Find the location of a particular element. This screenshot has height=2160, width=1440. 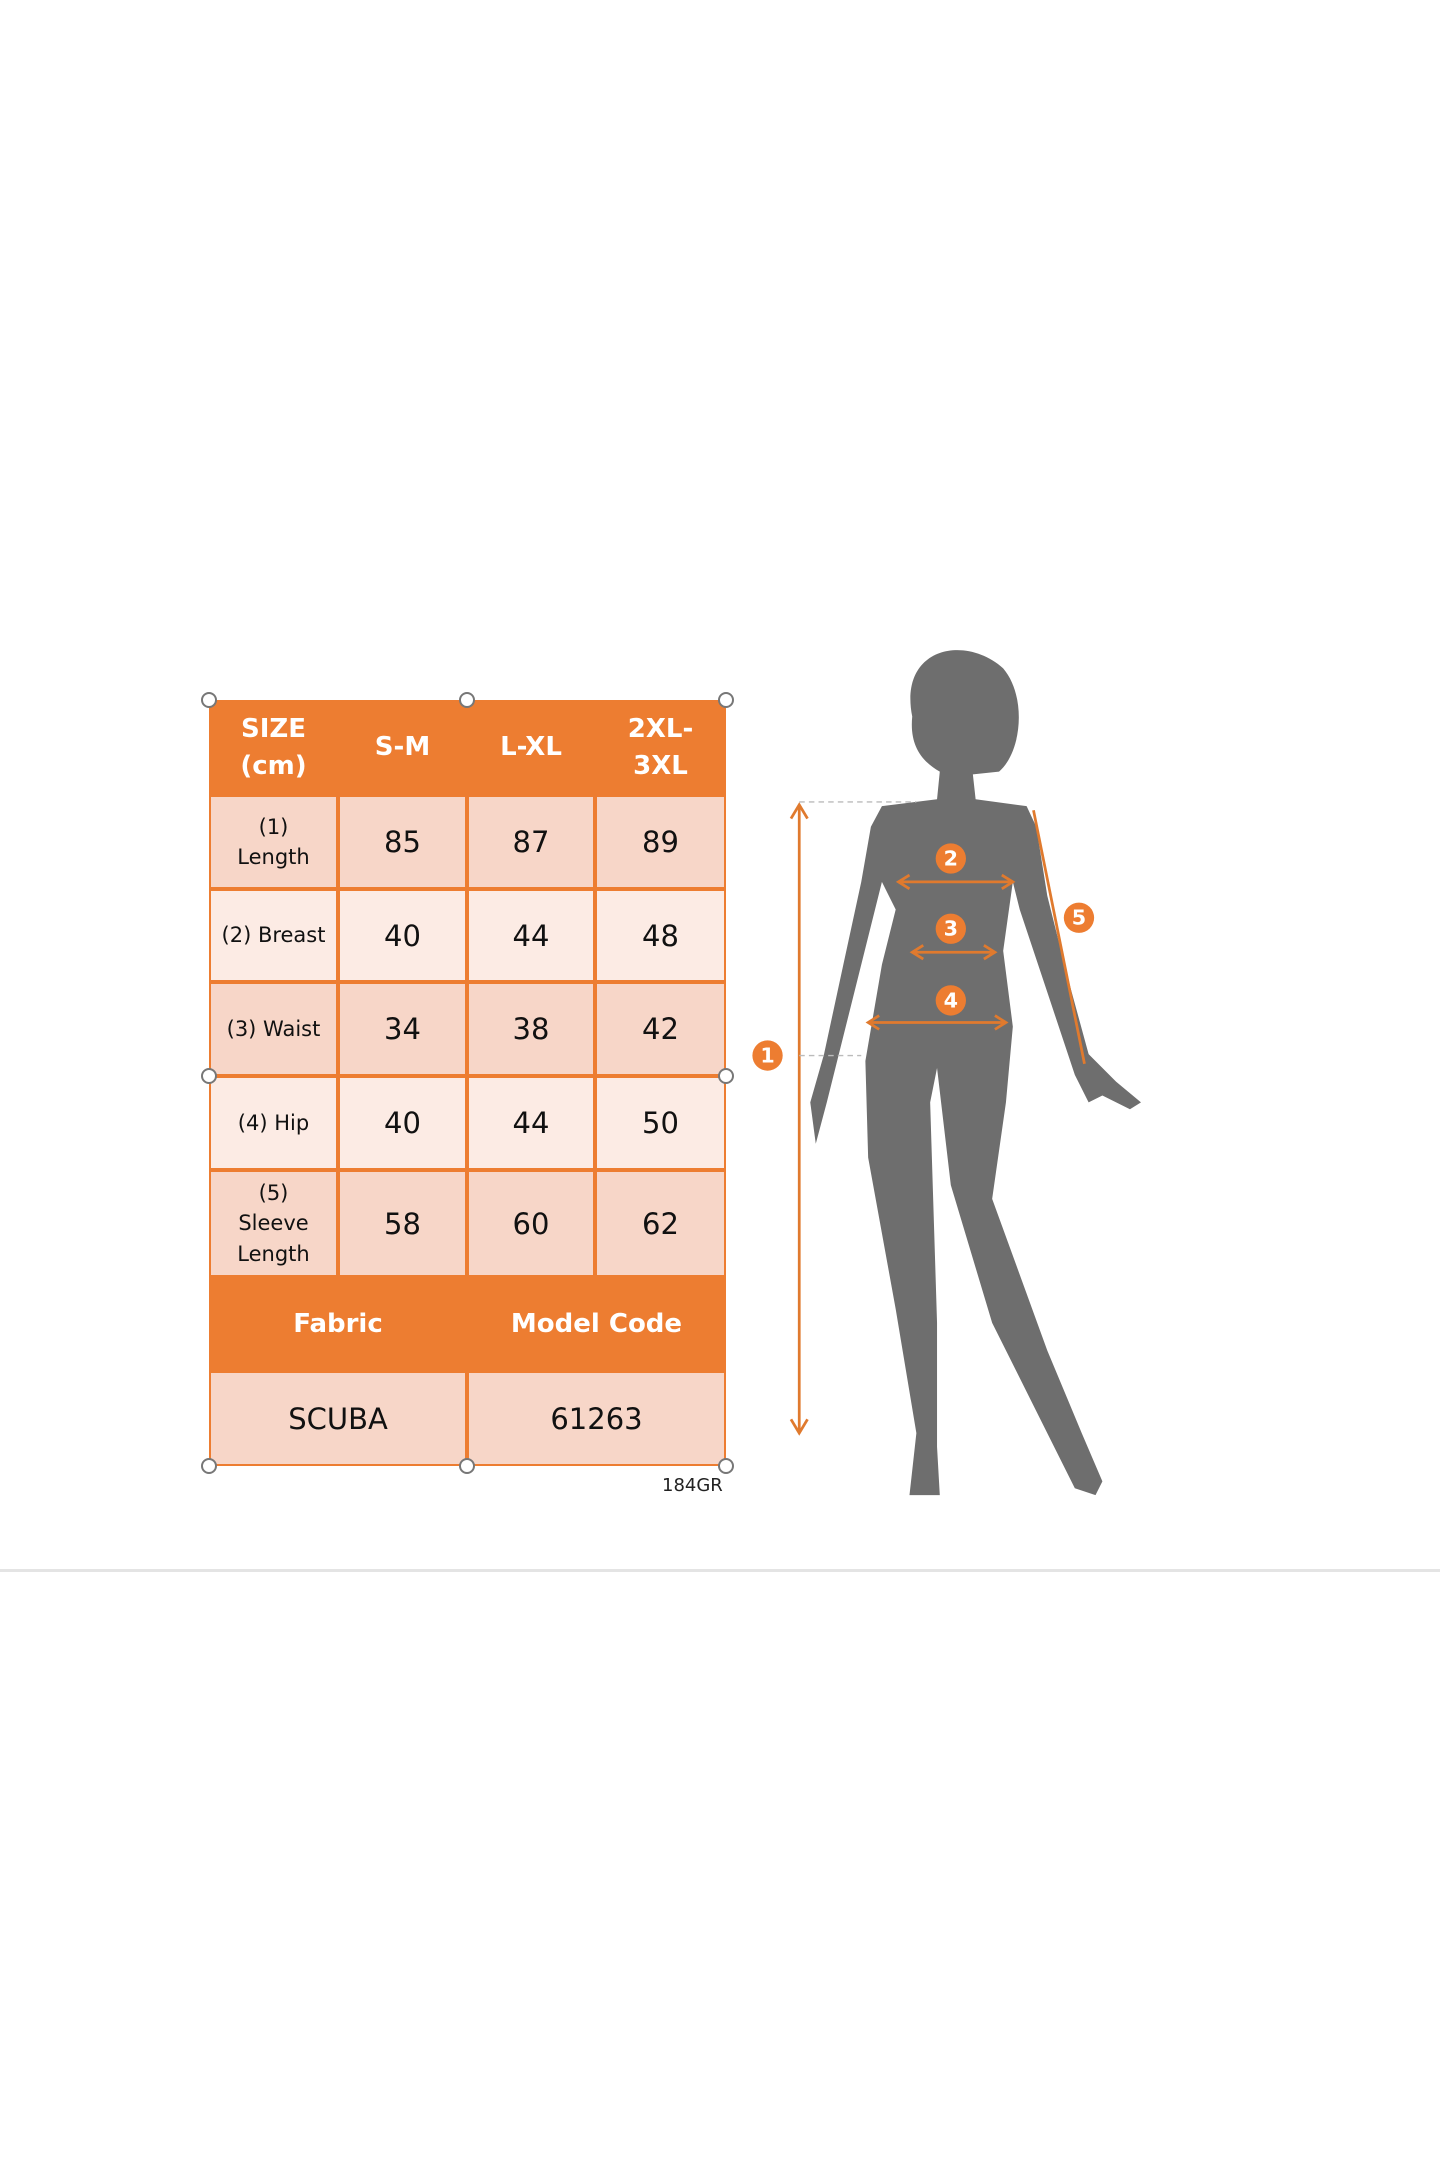

row-label-text: (3) Waist is located at coordinates (273, 1028).